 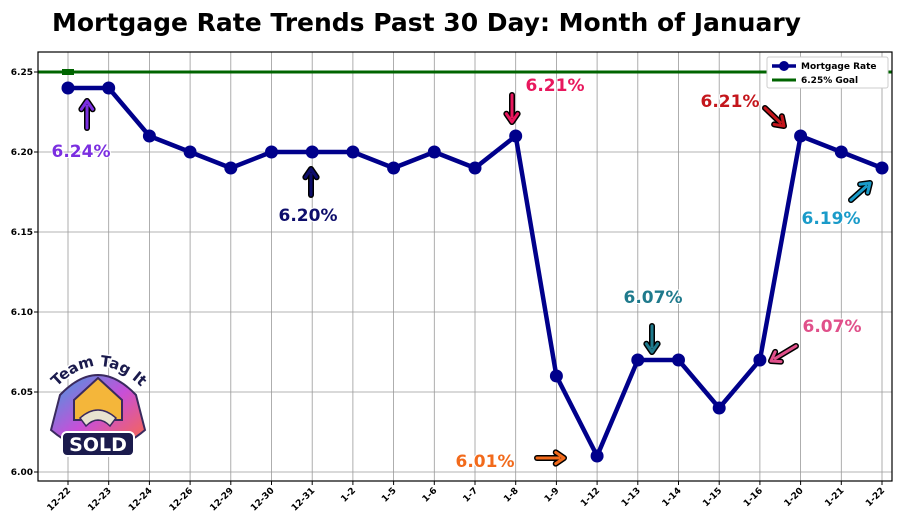 I want to click on x-tick-label: 1-13, so click(x=631, y=497).